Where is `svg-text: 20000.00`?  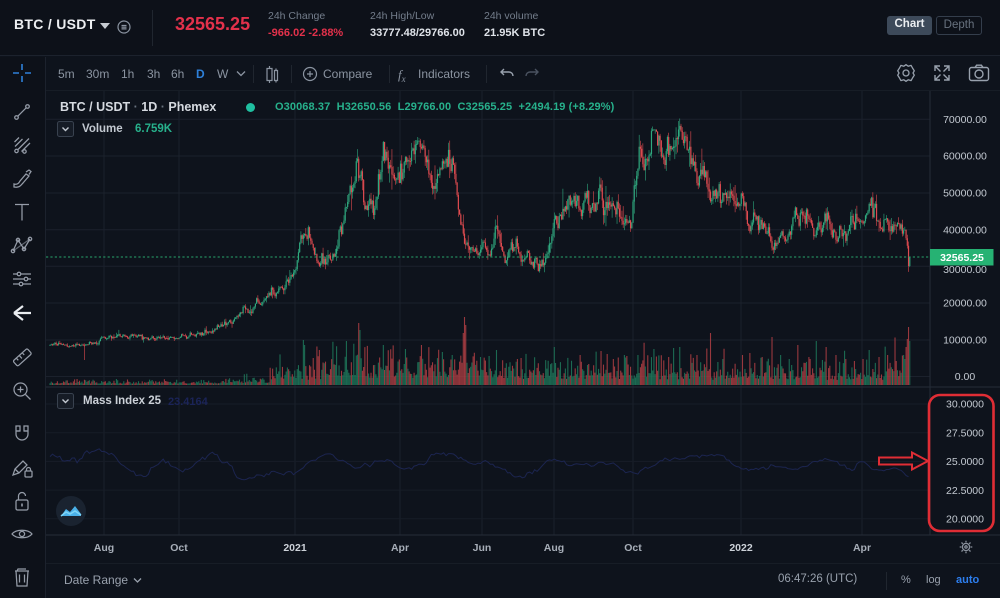 svg-text: 20000.00 is located at coordinates (965, 304).